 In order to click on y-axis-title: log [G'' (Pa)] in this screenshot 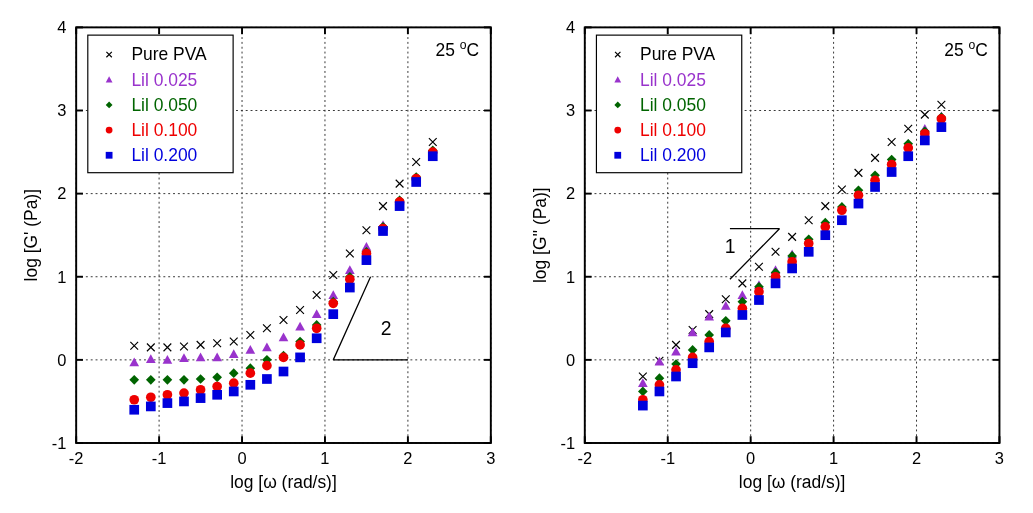, I will do `click(540, 235)`.